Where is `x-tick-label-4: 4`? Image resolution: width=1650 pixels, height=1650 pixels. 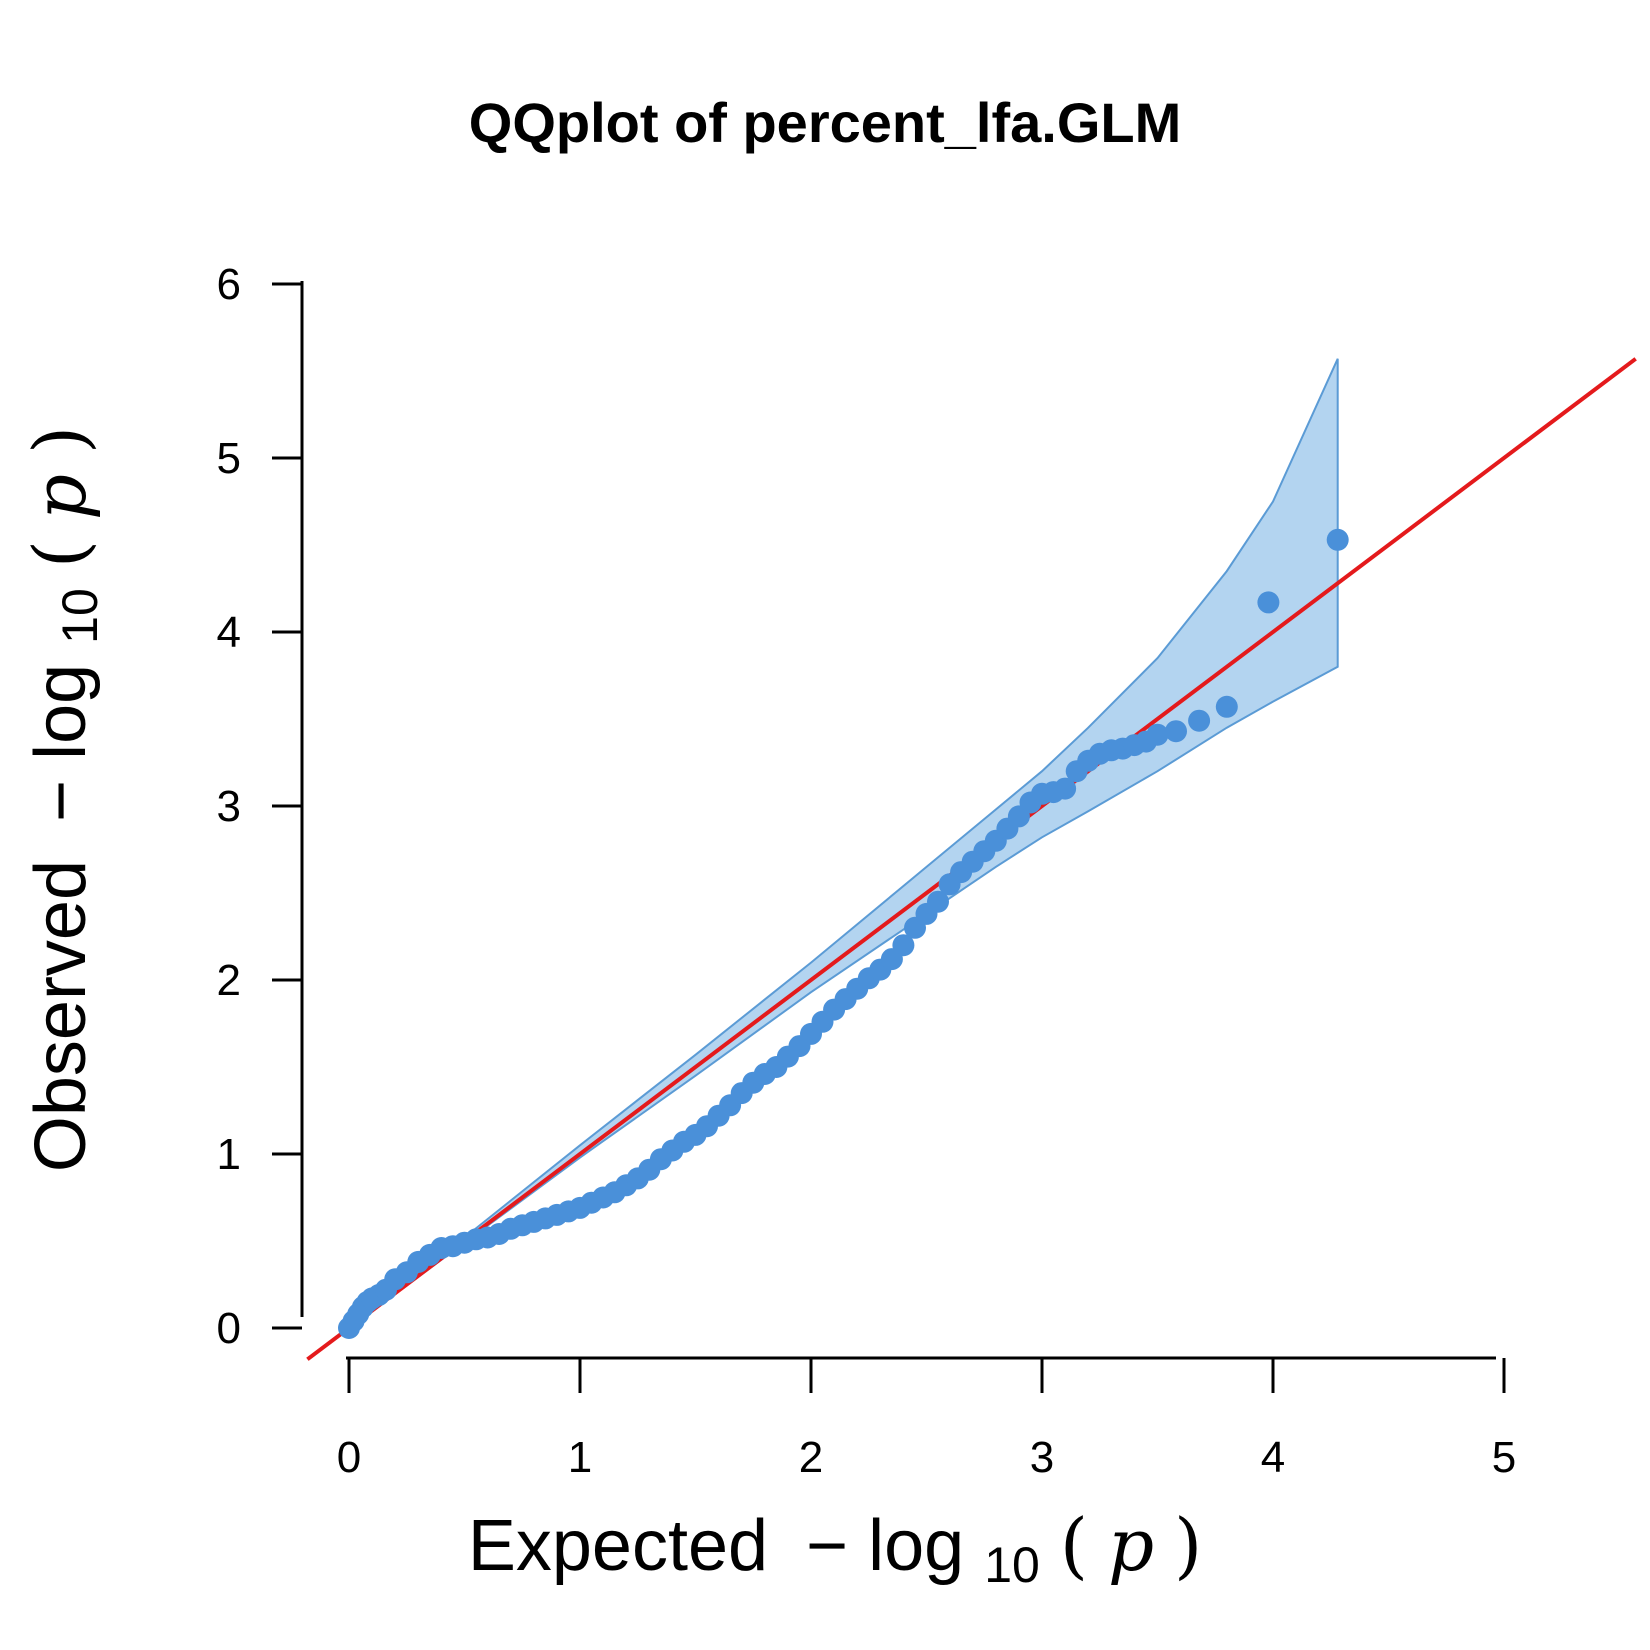
x-tick-label-4: 4 is located at coordinates (1273, 1457).